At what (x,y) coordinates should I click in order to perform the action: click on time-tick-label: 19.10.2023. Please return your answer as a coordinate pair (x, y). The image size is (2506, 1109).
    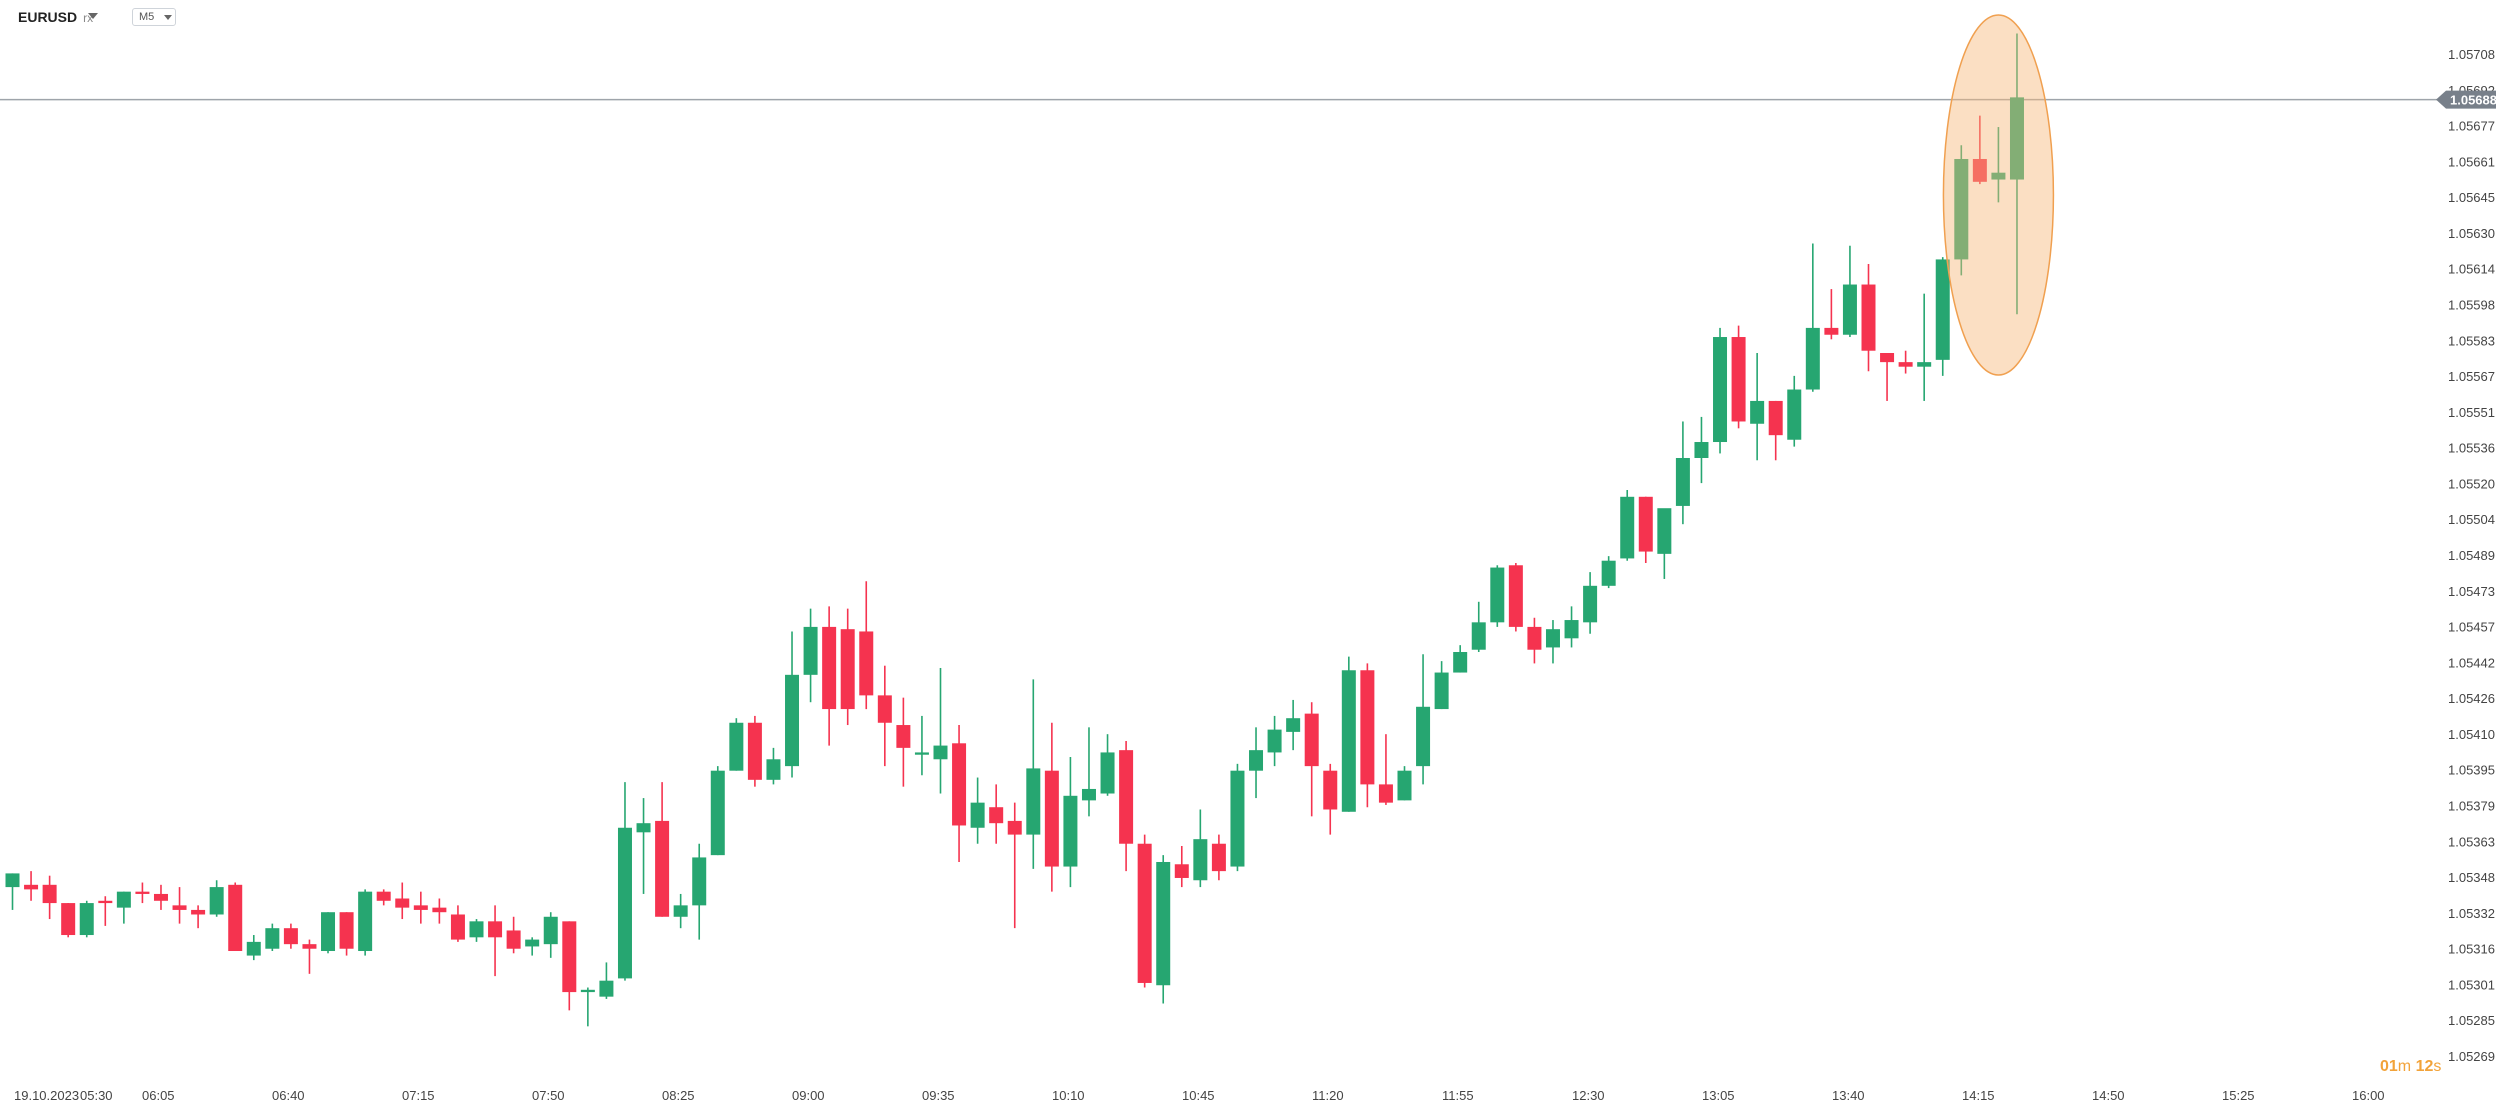
    Looking at the image, I should click on (46, 1095).